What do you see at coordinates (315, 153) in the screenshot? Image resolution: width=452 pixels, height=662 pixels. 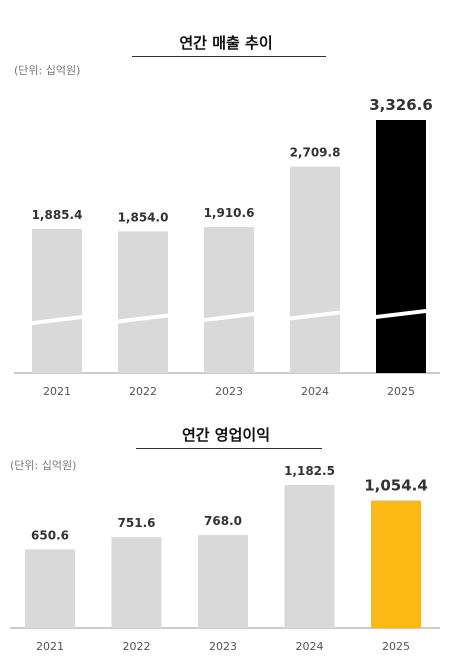 I see `value-label: 2,709.8` at bounding box center [315, 153].